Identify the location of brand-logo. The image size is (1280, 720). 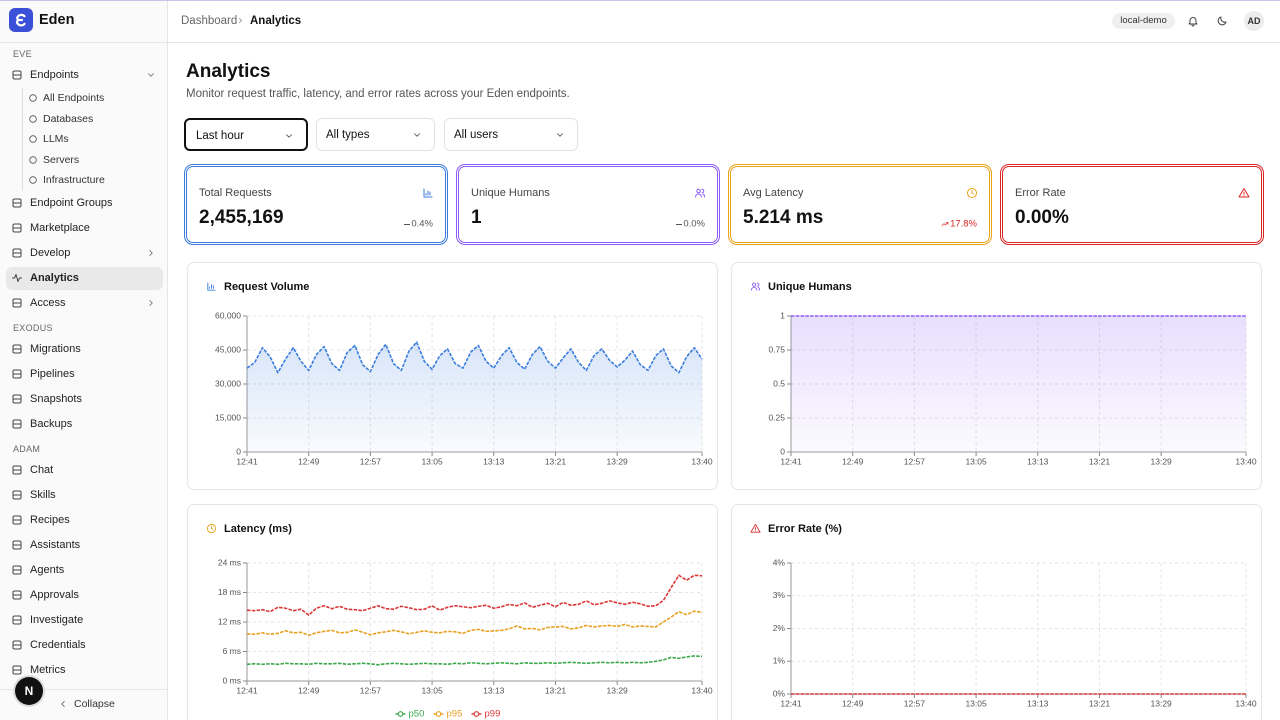
(21, 20).